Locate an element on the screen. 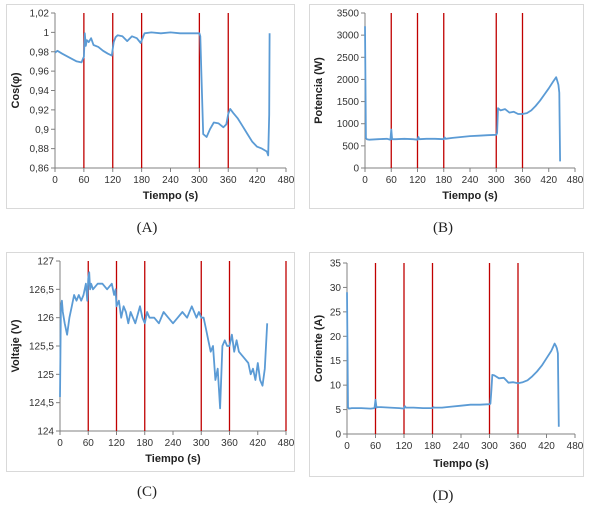 This screenshot has height=514, width=589. y-tick-label: 1500 is located at coordinates (348, 102).